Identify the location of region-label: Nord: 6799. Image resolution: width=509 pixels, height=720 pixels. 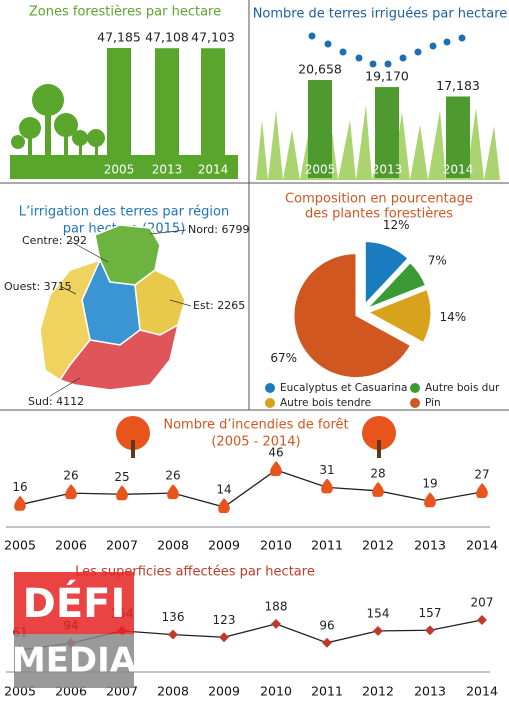
(218, 229).